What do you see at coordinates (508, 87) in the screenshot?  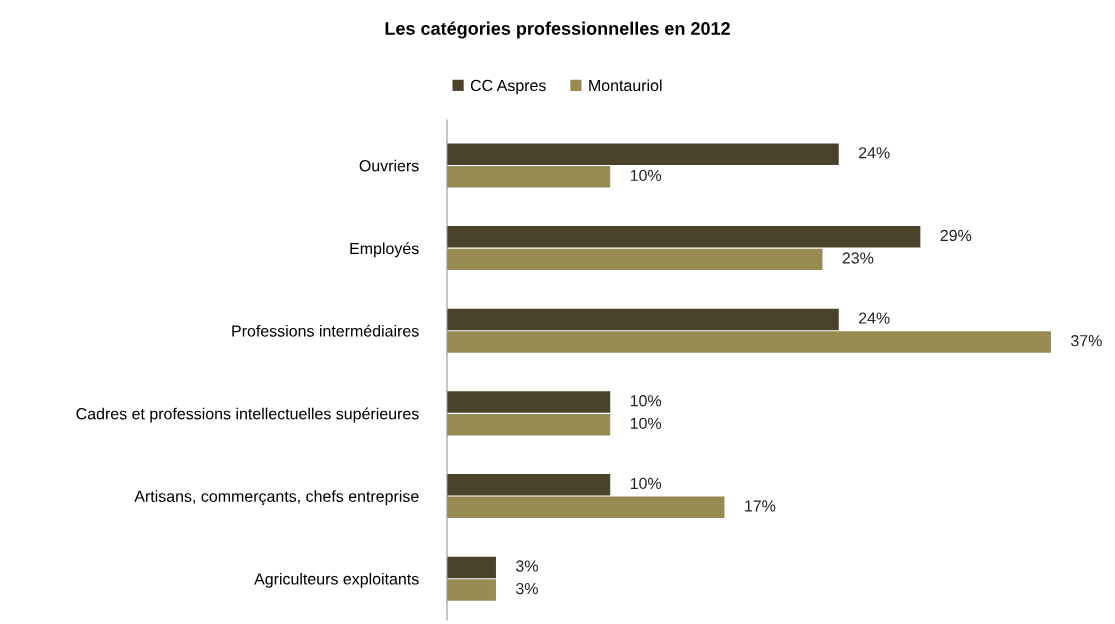 I see `legend-label: CC Aspres` at bounding box center [508, 87].